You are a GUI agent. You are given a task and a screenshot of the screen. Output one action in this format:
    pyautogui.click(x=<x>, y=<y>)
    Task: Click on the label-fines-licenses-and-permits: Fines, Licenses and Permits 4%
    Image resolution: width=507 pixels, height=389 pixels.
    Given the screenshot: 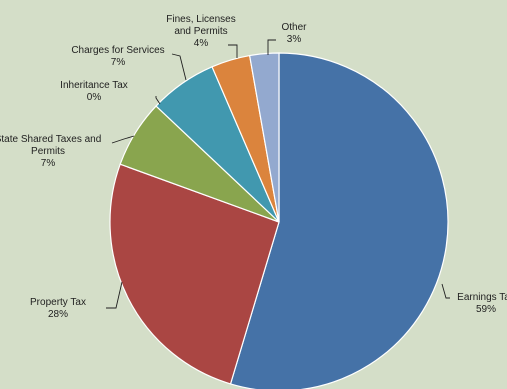 What is the action you would take?
    pyautogui.click(x=200, y=31)
    